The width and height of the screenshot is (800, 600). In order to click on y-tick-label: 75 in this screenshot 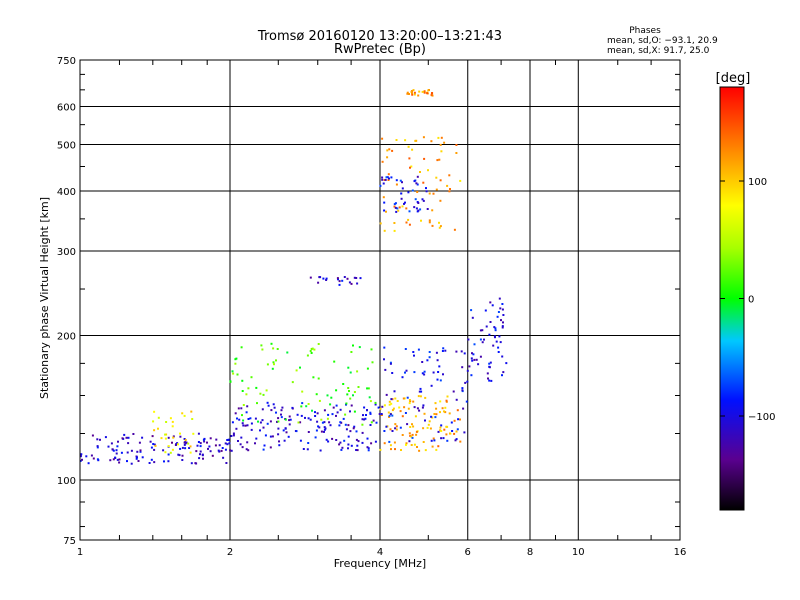, I will do `click(69, 541)`.